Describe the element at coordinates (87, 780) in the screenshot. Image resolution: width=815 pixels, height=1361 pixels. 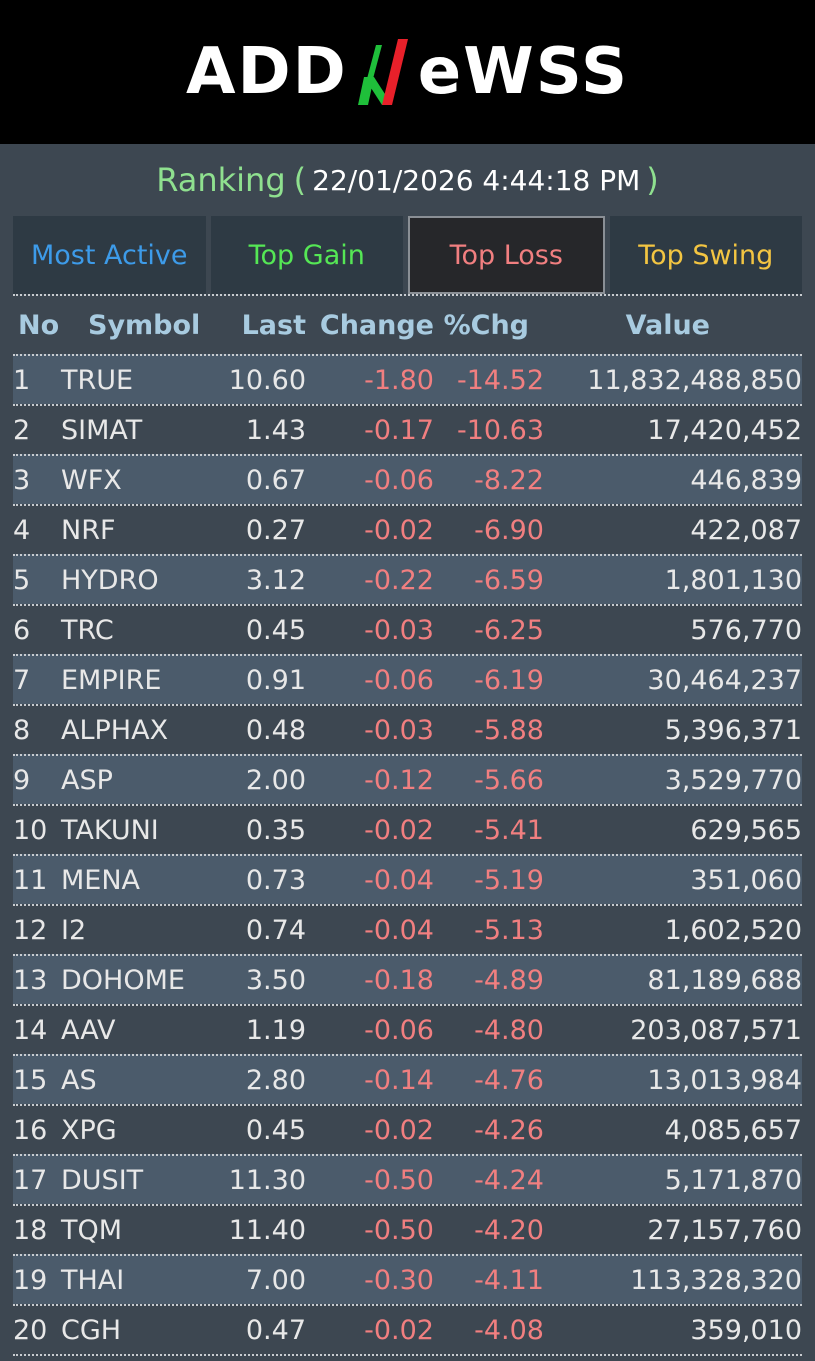
I see `row-symbol: ASP` at that location.